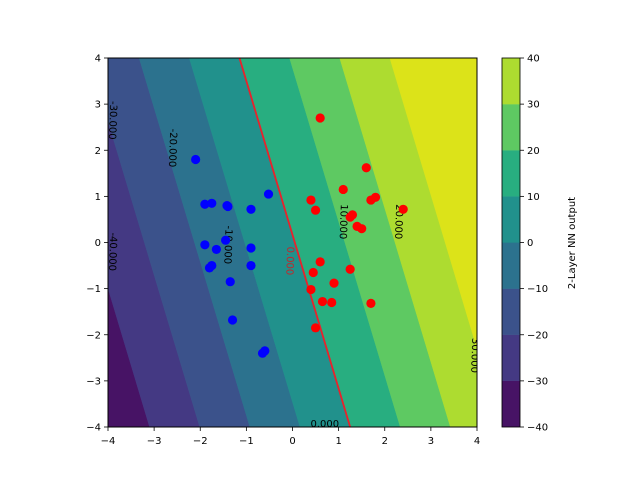 The image size is (640, 480). I want to click on y-axis: −4 −3 −2 −1 0 1 2 3 4, so click(97, 244).